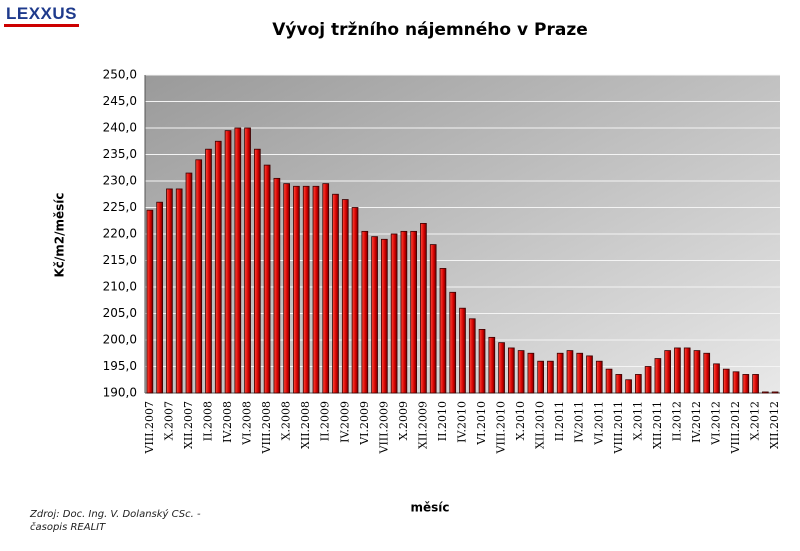 The height and width of the screenshot is (551, 800). What do you see at coordinates (120, 366) in the screenshot?
I see `y-tick-label: 195,0` at bounding box center [120, 366].